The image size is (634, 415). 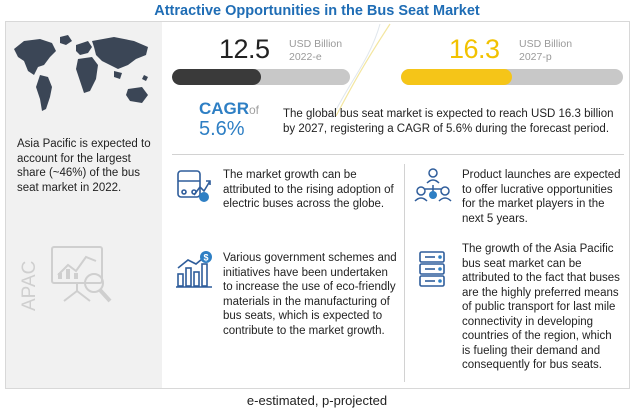 I want to click on stat-2022-year: 2022-e, so click(x=305, y=57).